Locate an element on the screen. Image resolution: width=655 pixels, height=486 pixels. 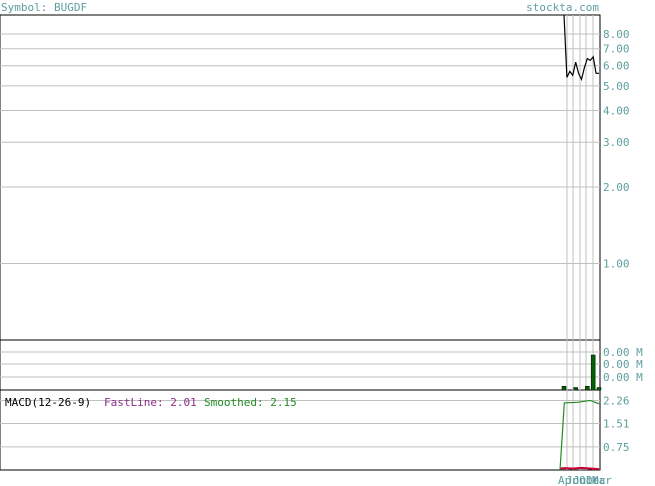
macd-series is located at coordinates (579, 435).